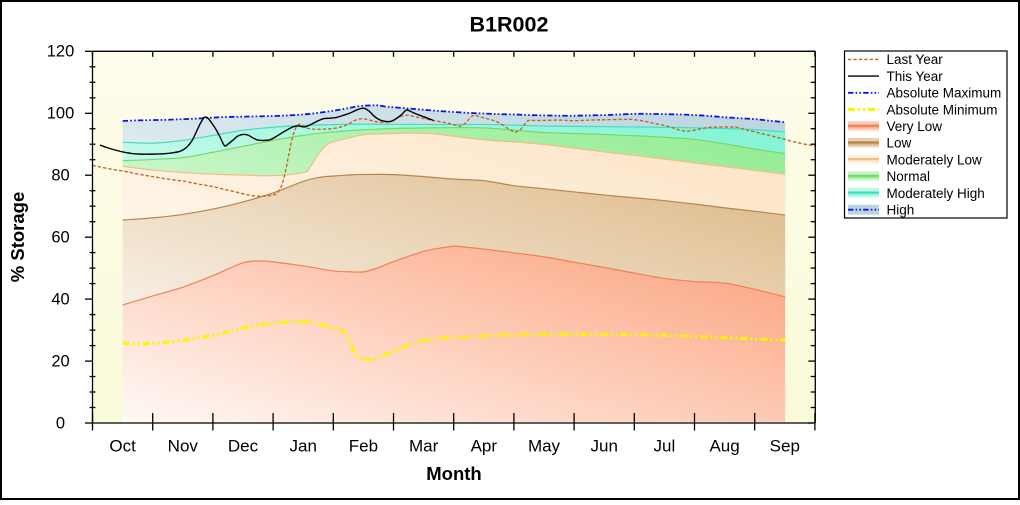 The height and width of the screenshot is (505, 1020). What do you see at coordinates (603, 446) in the screenshot?
I see `svg-text: Jun` at bounding box center [603, 446].